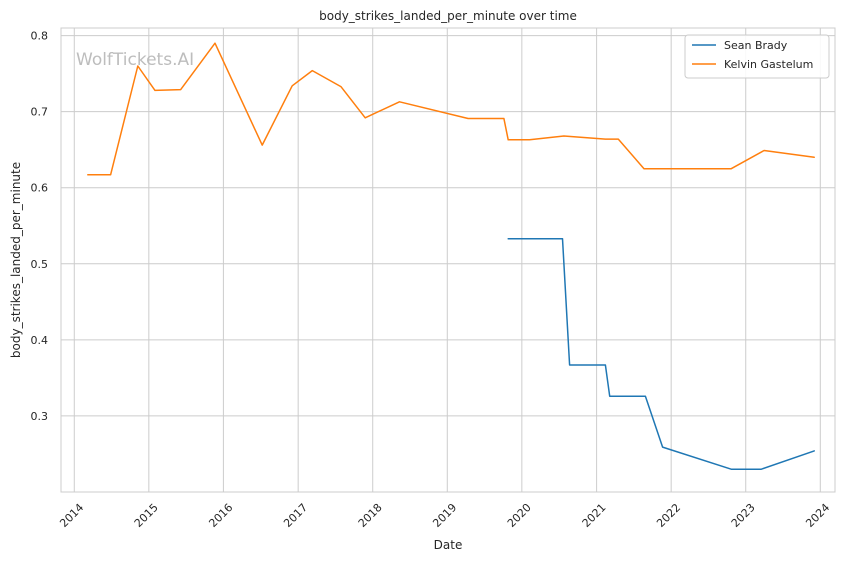 This screenshot has height=561, width=844. Describe the element at coordinates (40, 340) in the screenshot. I see `y-tick-label: 0.4` at that location.